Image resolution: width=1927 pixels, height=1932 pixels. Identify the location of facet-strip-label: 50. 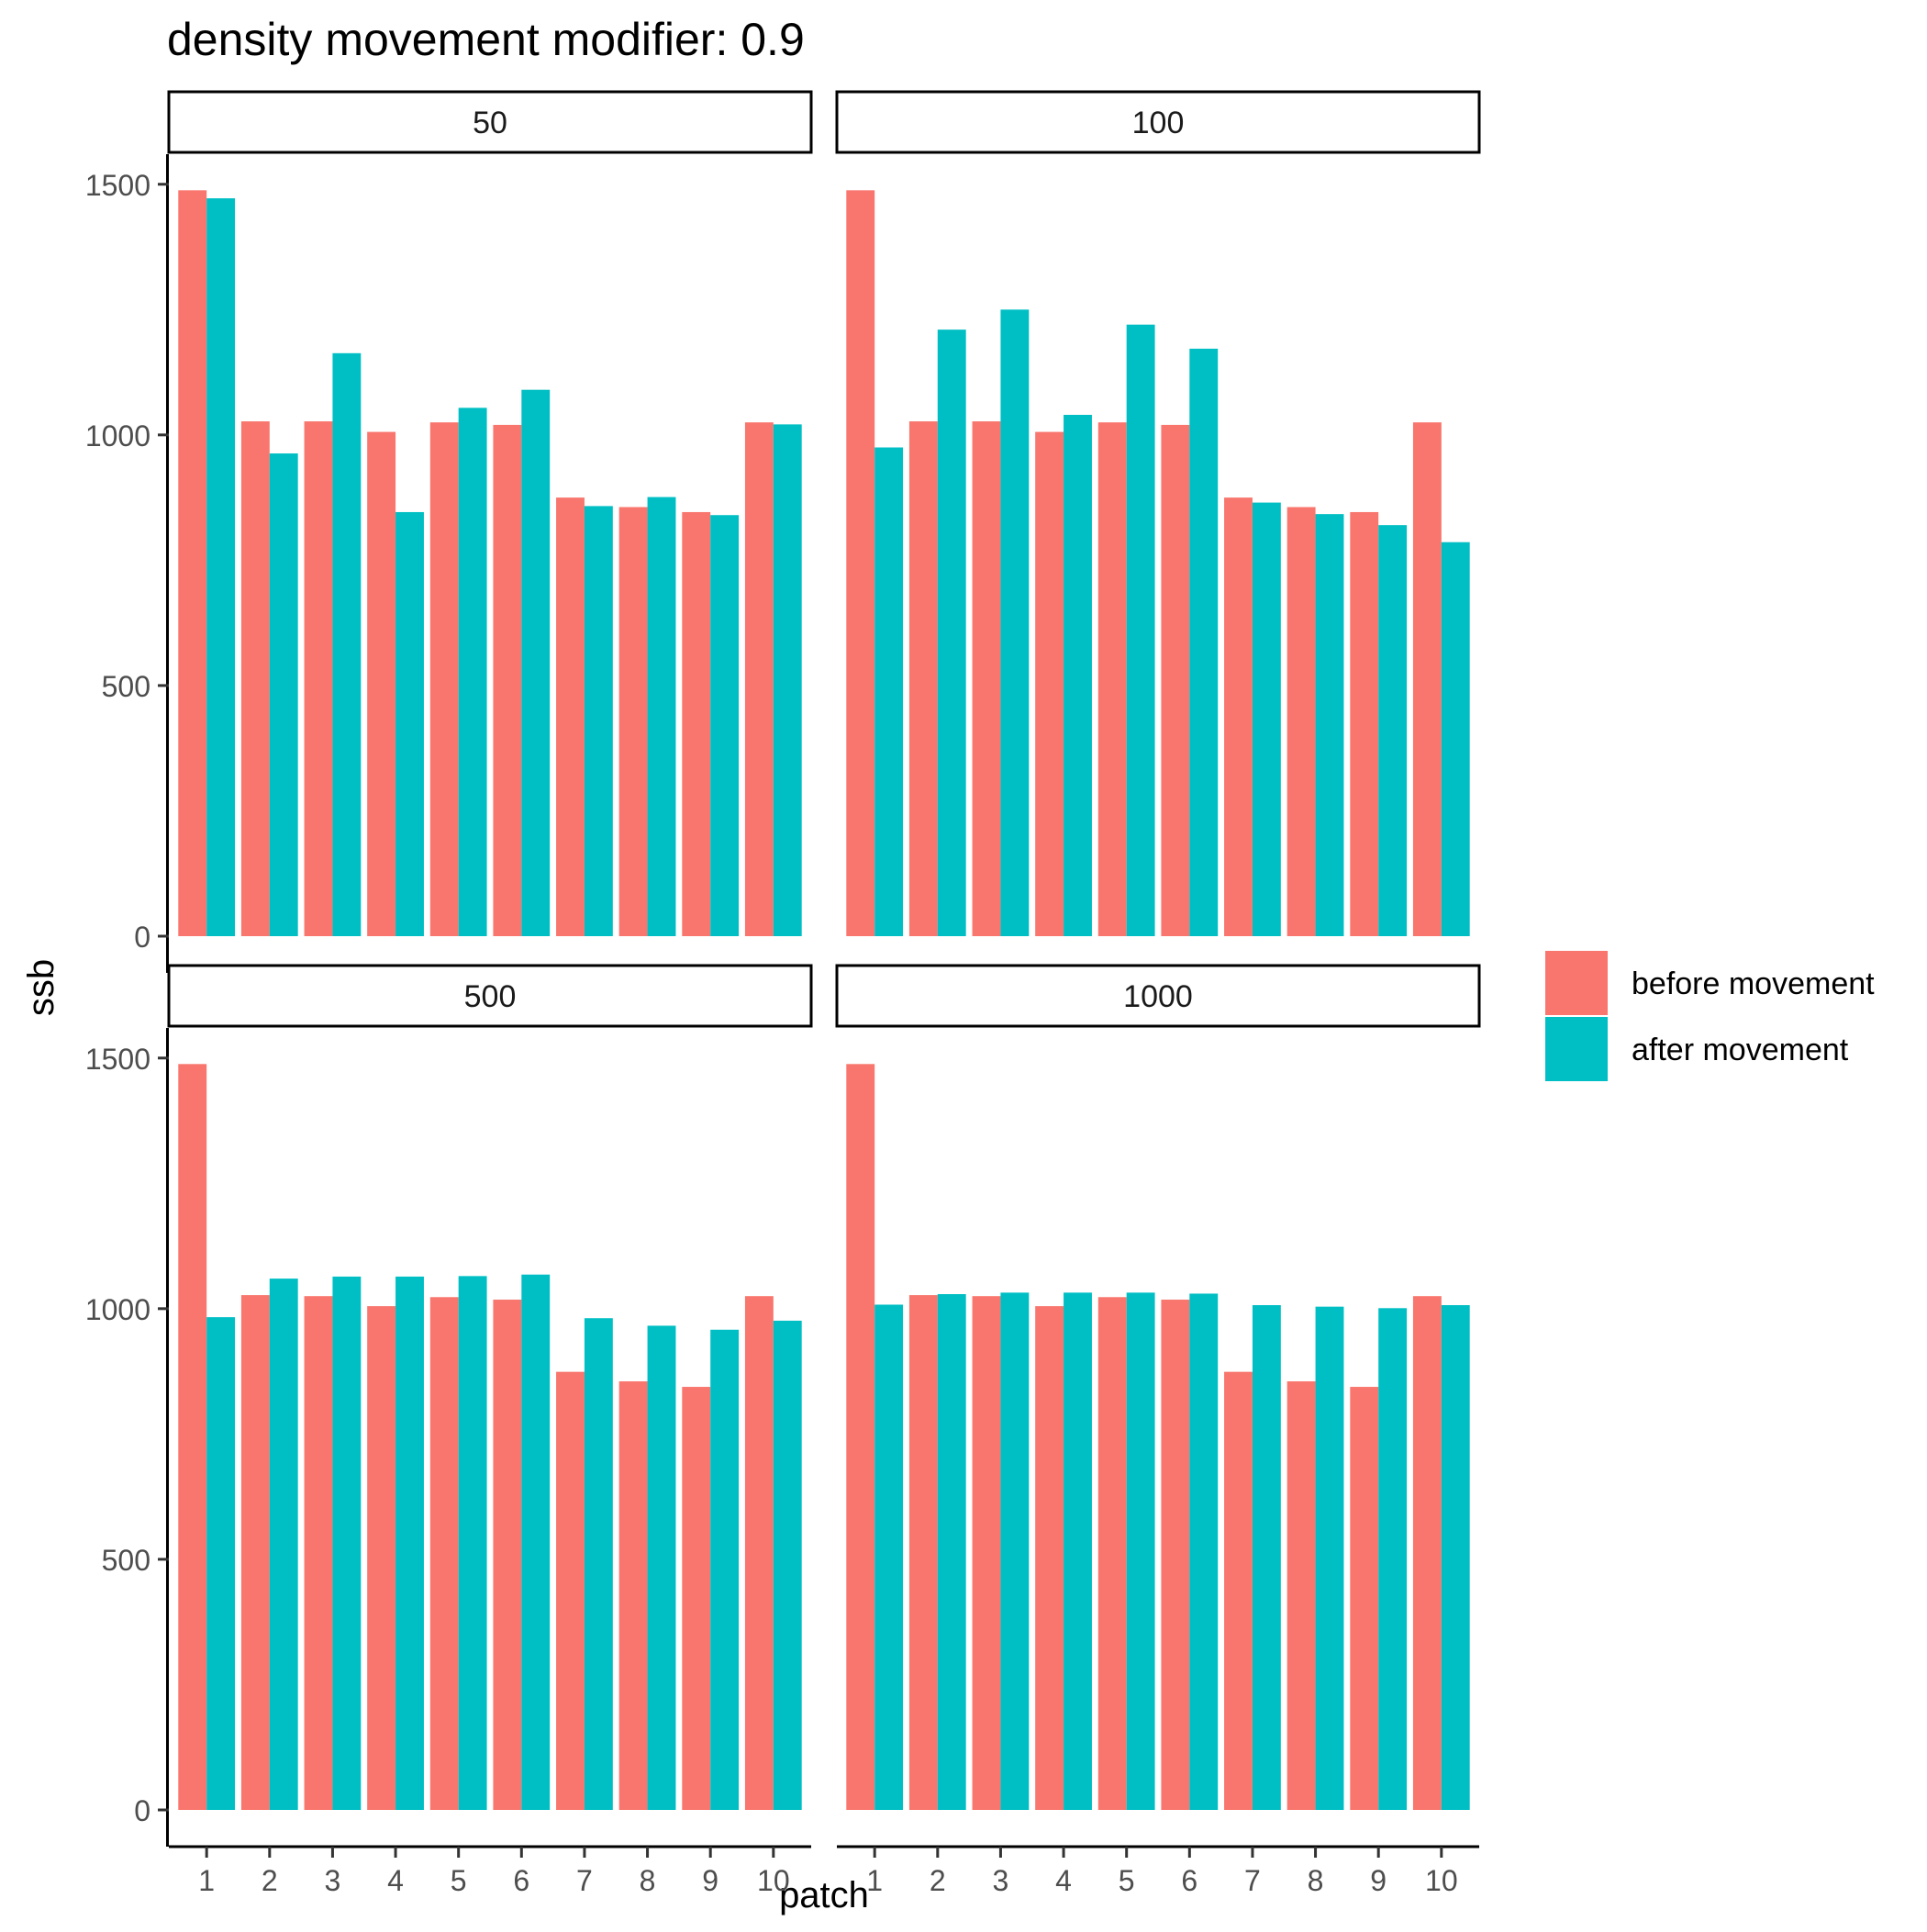
(490, 123).